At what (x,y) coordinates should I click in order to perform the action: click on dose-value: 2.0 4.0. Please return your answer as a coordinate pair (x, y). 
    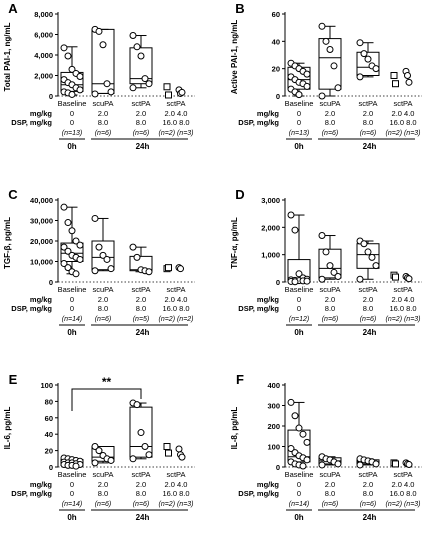
    Looking at the image, I should click on (176, 484).